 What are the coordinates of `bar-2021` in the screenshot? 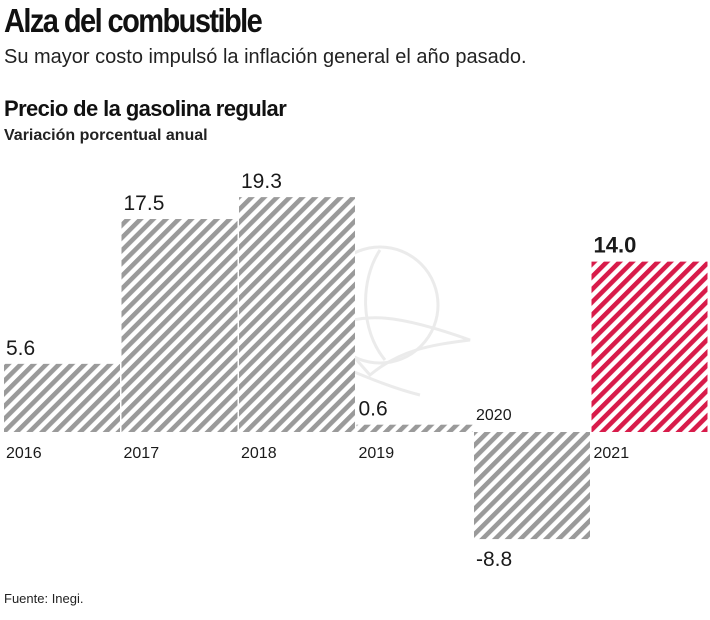 It's located at (649, 346).